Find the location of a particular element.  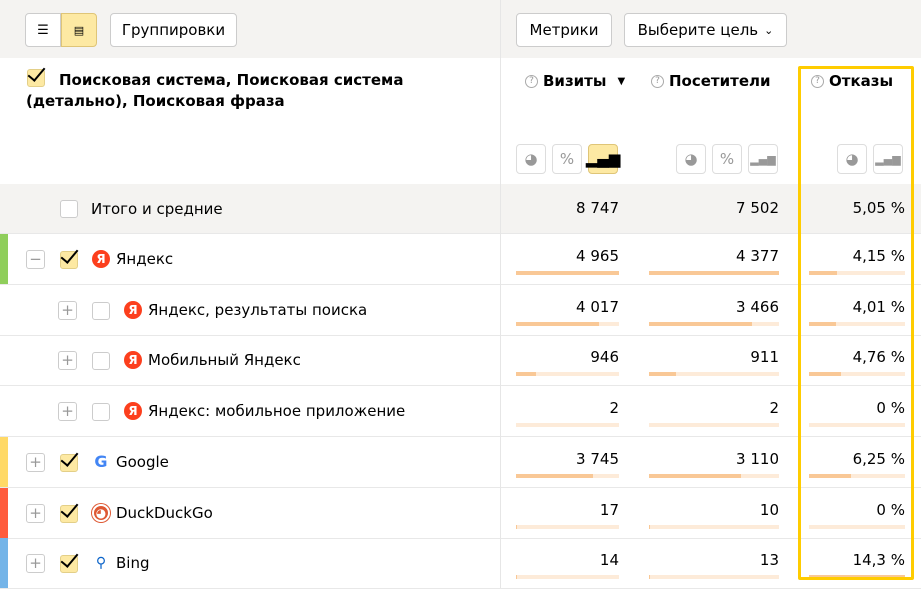

chevron-down-icon: ⌄ is located at coordinates (769, 30).